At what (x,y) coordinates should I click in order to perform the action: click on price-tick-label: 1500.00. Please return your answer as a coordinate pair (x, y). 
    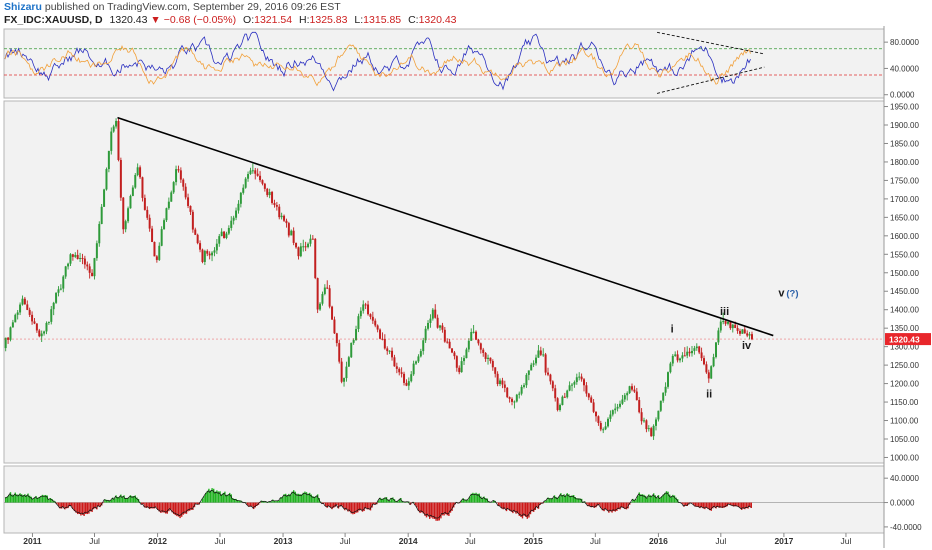
    Looking at the image, I should click on (904, 273).